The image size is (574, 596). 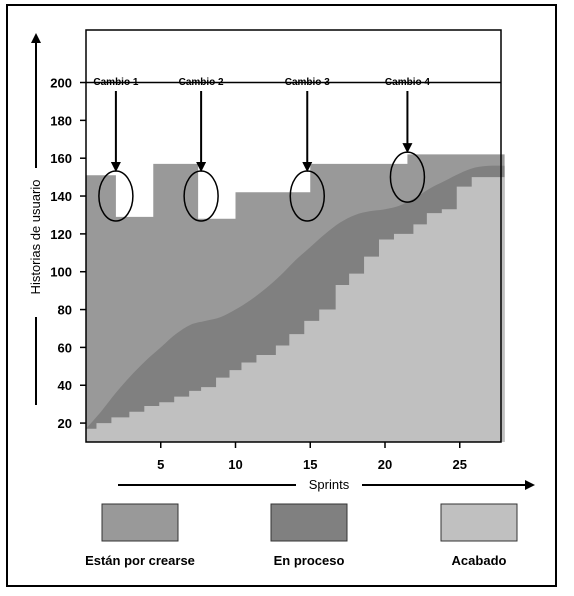 I want to click on y-tick-label: 120, so click(x=61, y=234).